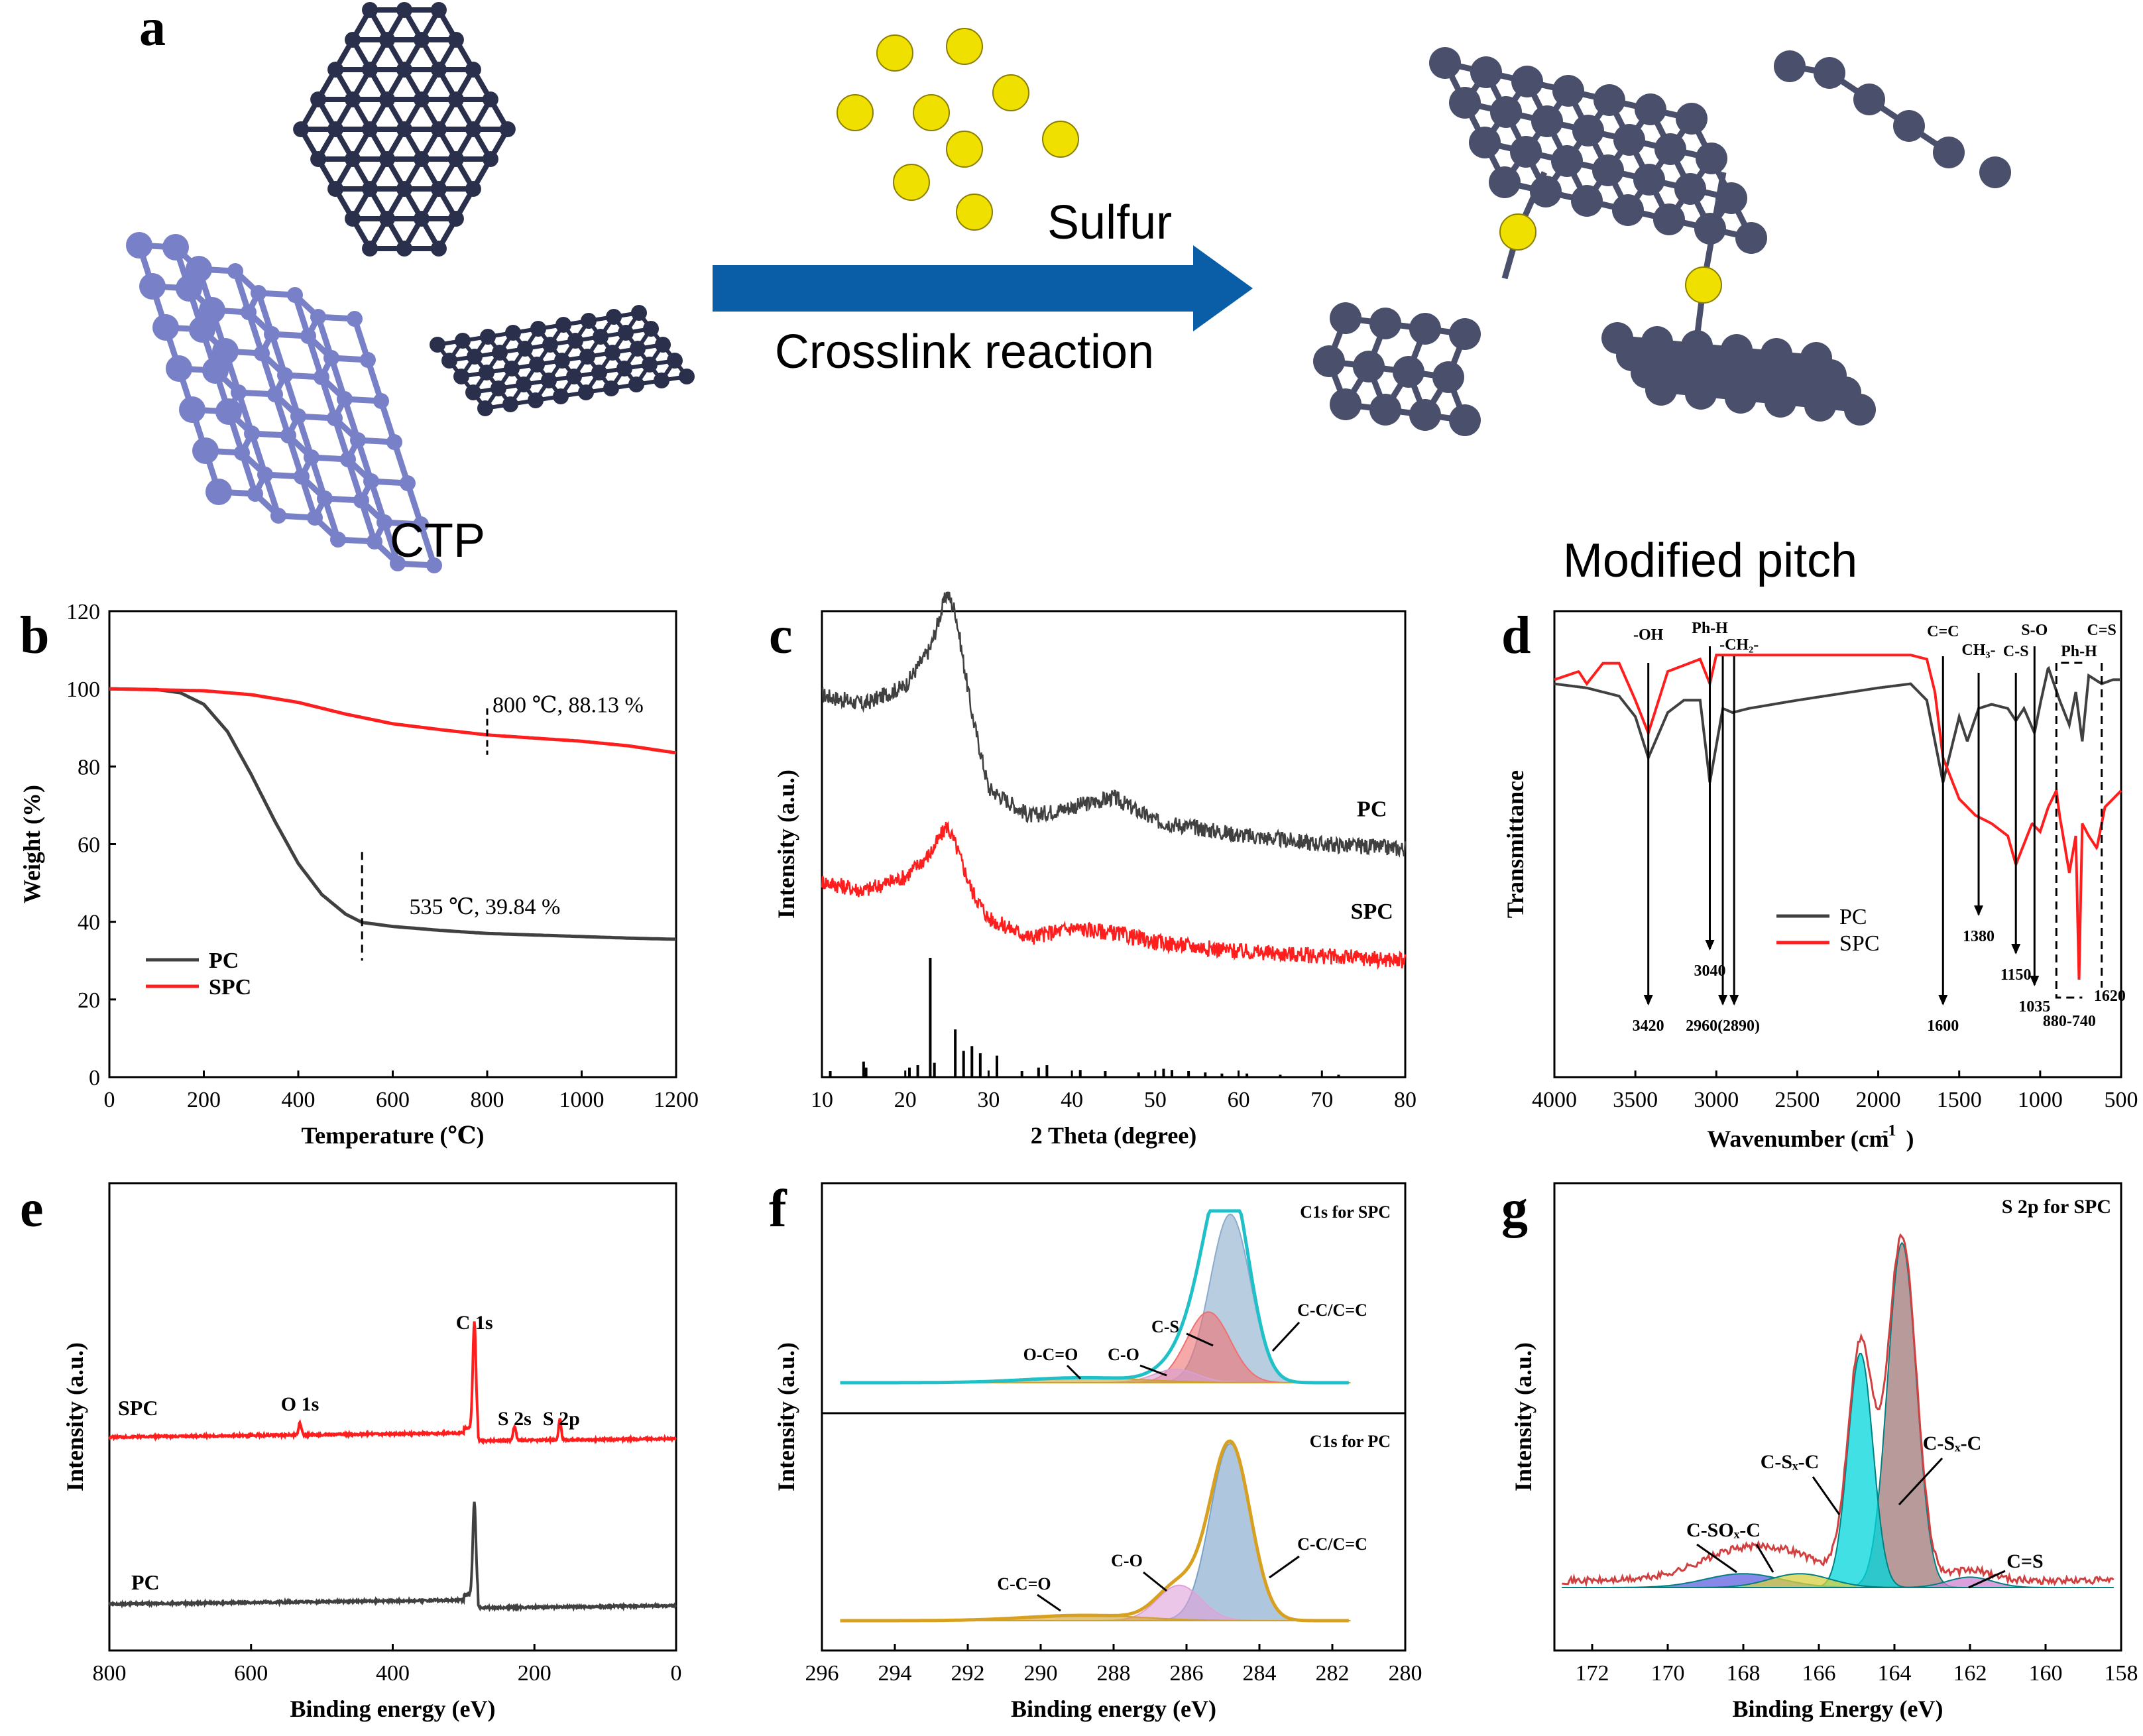 This screenshot has width=2143, height=1736. Describe the element at coordinates (152, 28) in the screenshot. I see `panel-label-a: a` at that location.